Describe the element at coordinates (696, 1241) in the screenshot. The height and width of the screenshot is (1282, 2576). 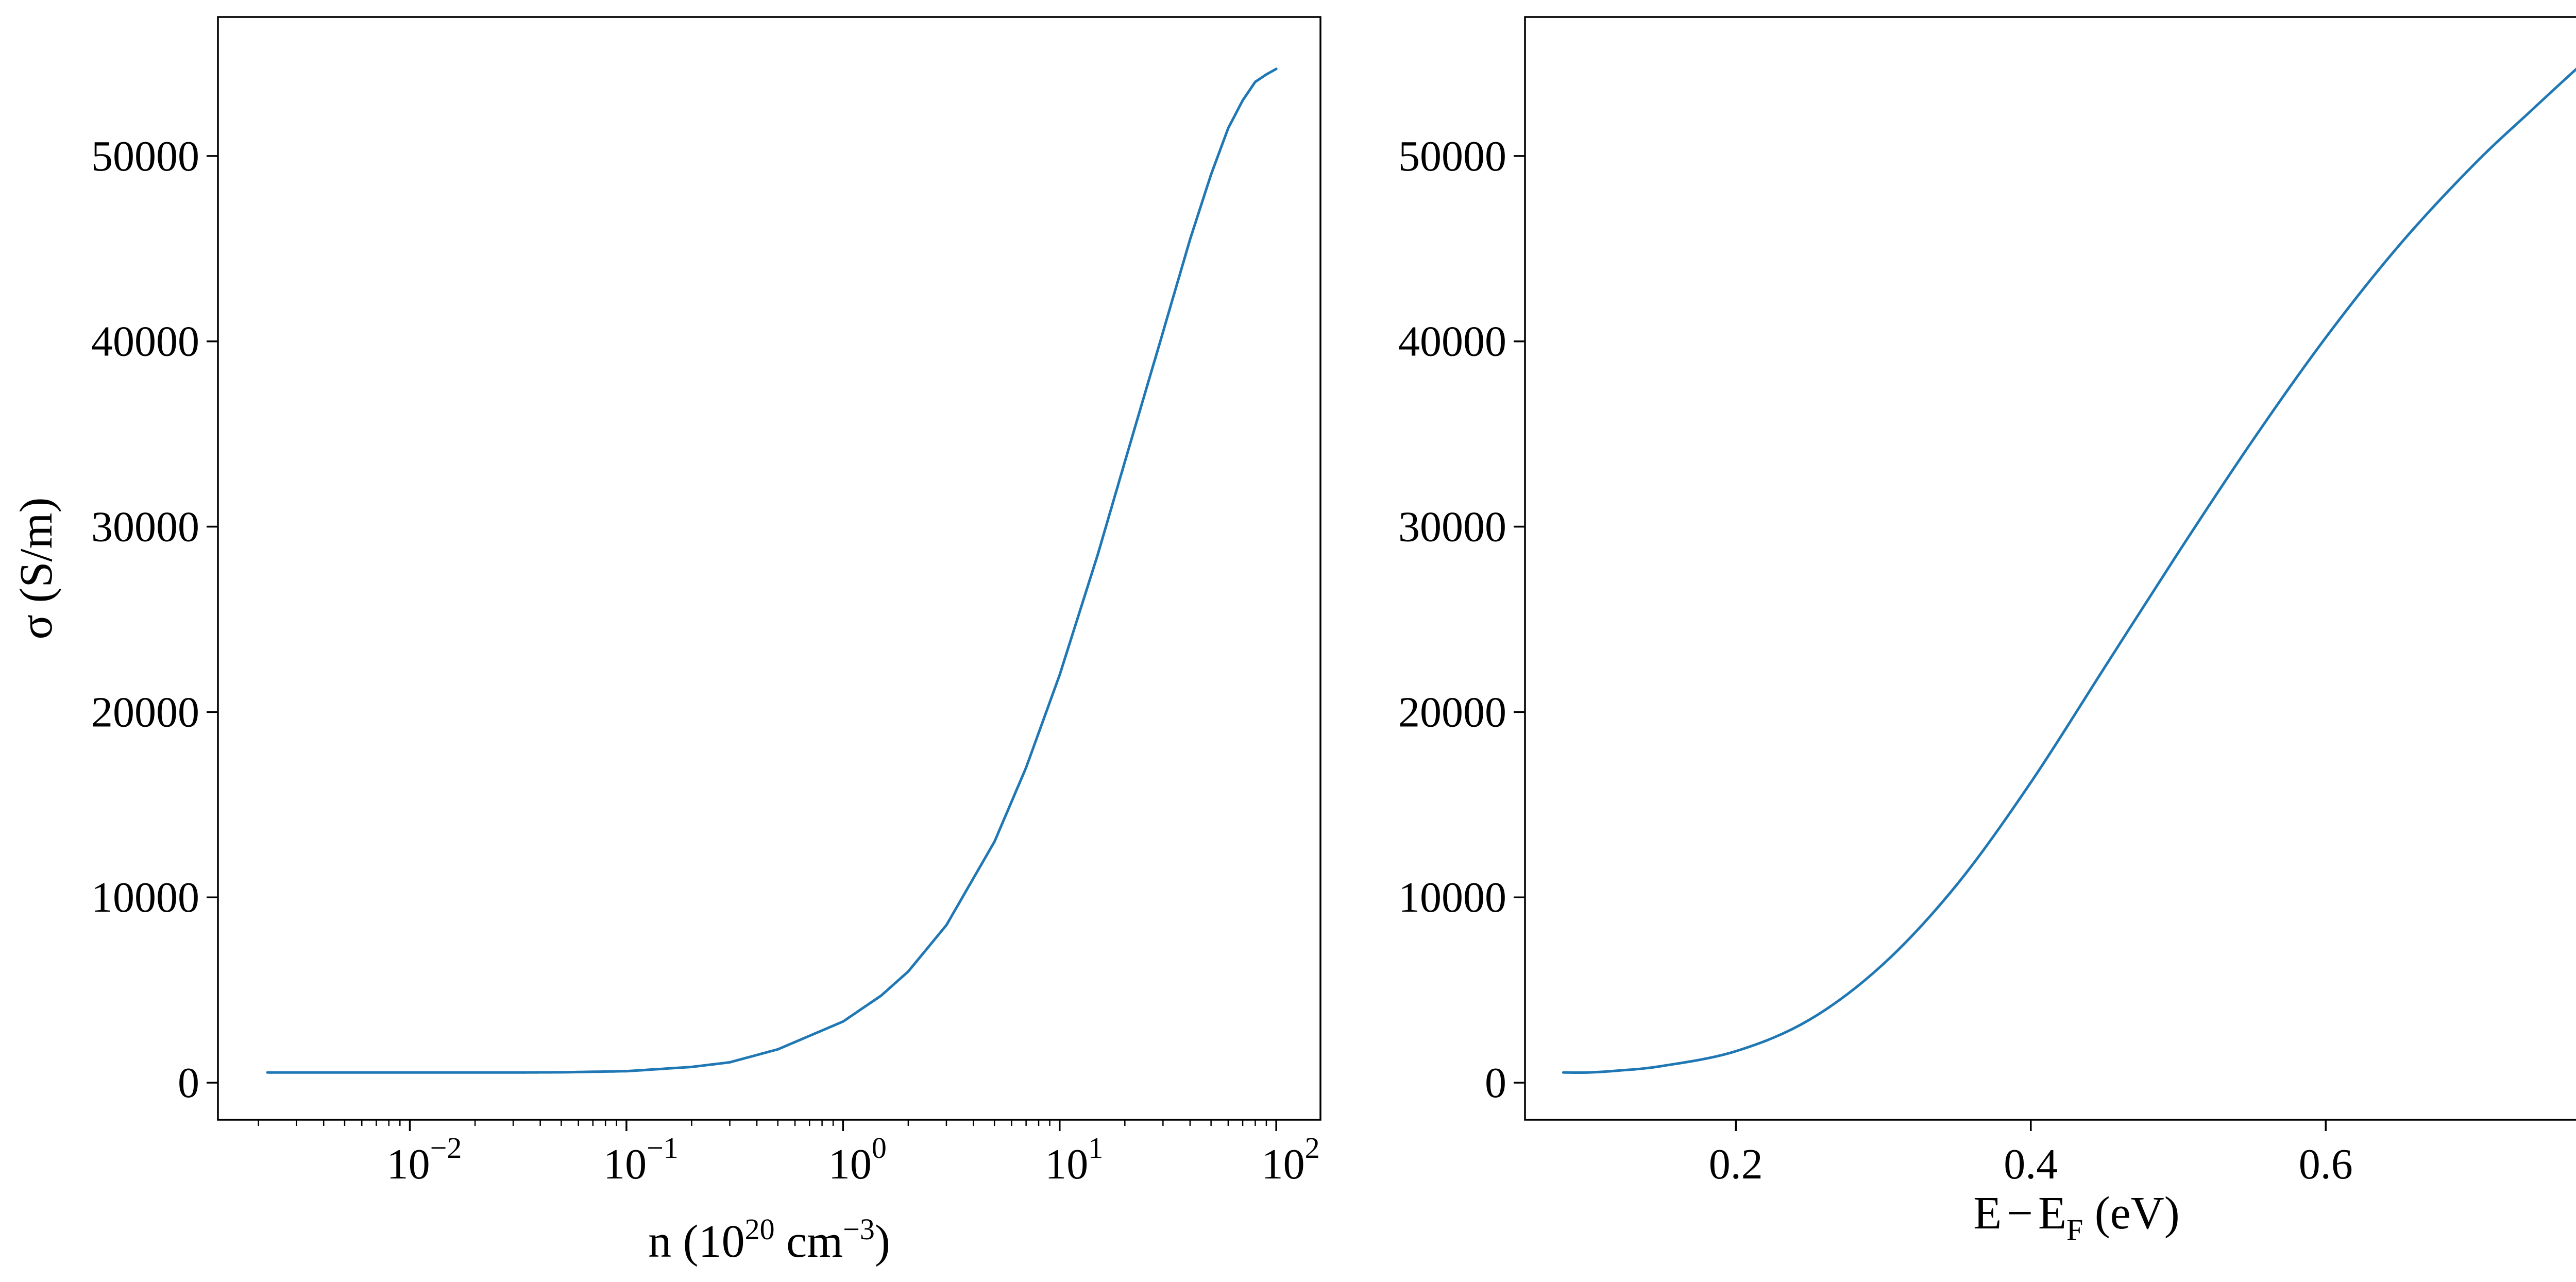
I see `left-x-axis-label-main: n (10` at that location.